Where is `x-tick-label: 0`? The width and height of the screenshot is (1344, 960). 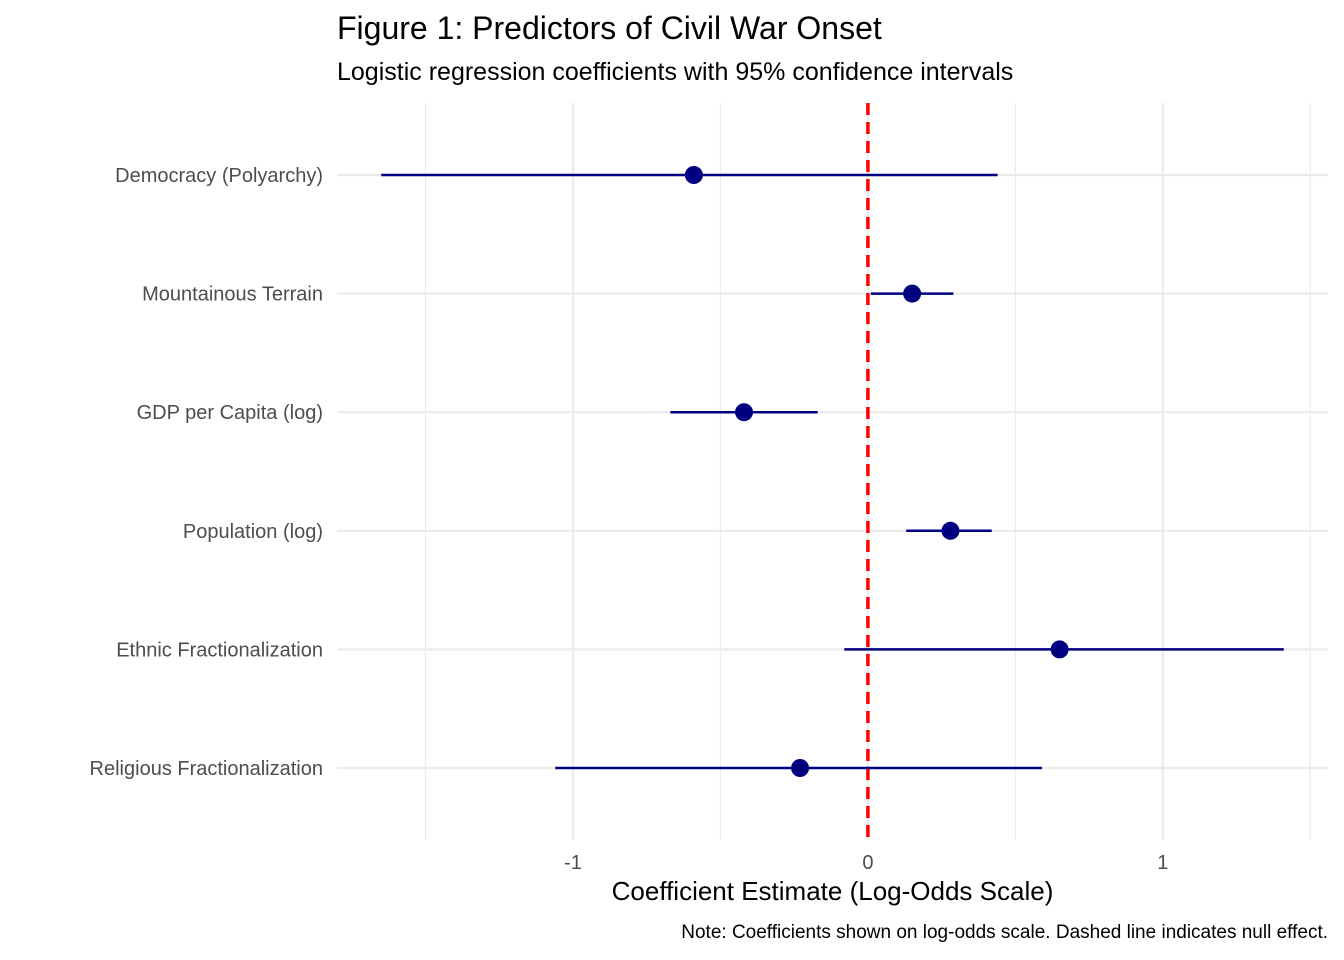 x-tick-label: 0 is located at coordinates (867, 863).